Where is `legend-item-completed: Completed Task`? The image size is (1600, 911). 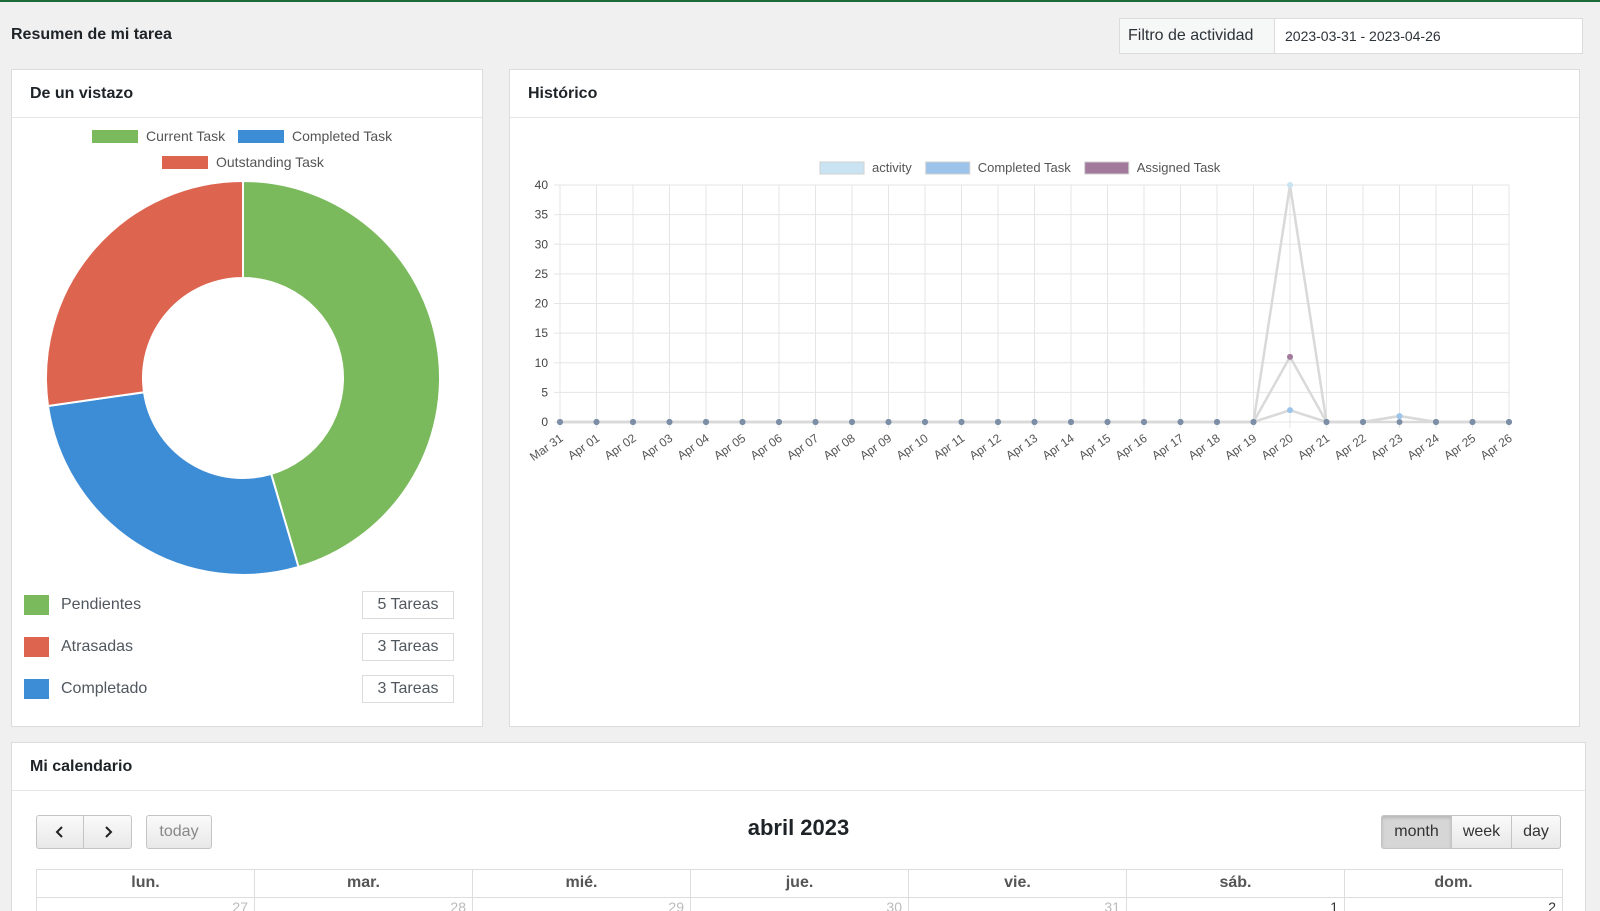
legend-item-completed: Completed Task is located at coordinates (315, 136).